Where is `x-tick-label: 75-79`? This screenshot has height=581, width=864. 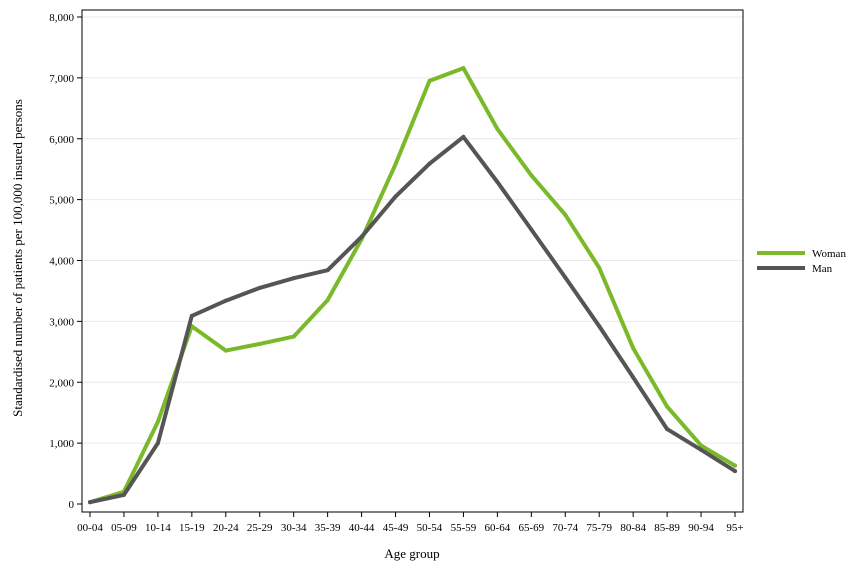 x-tick-label: 75-79 is located at coordinates (599, 528).